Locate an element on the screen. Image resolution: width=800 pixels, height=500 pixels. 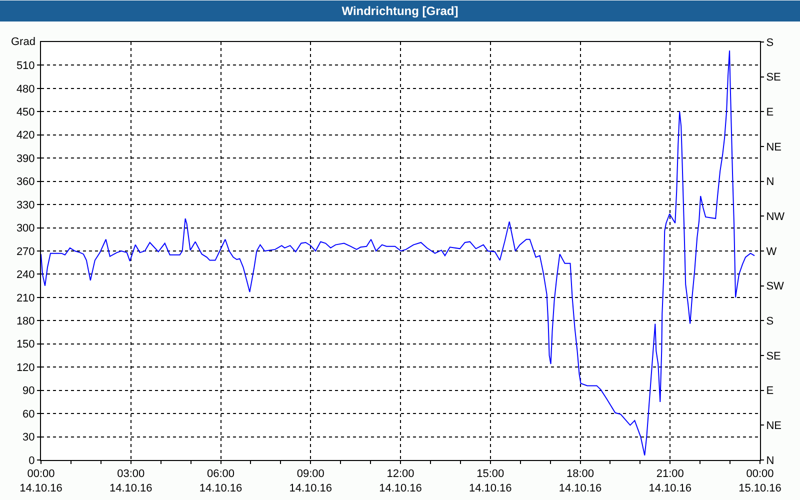
y-tick-label: 120 is located at coordinates (25, 368).